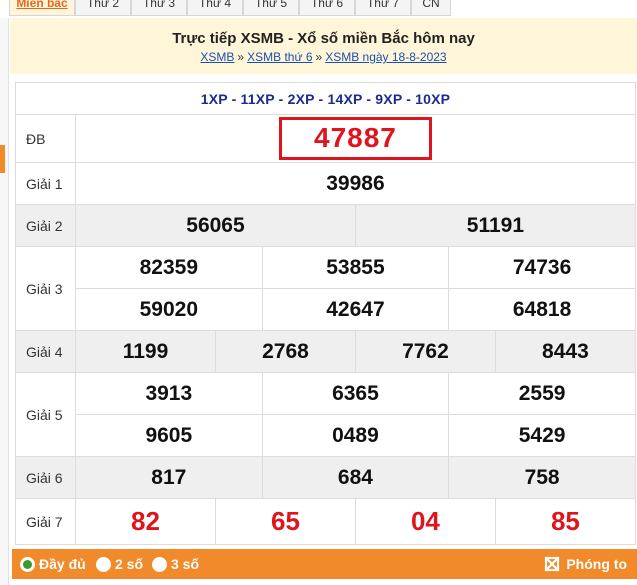 The height and width of the screenshot is (585, 637). Describe the element at coordinates (169, 435) in the screenshot. I see `prize-number: 9605` at that location.